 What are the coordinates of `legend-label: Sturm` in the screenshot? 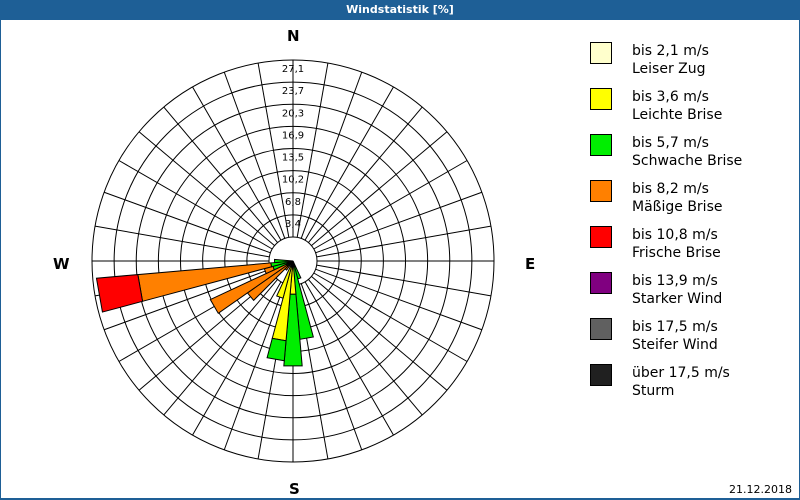 It's located at (653, 391).